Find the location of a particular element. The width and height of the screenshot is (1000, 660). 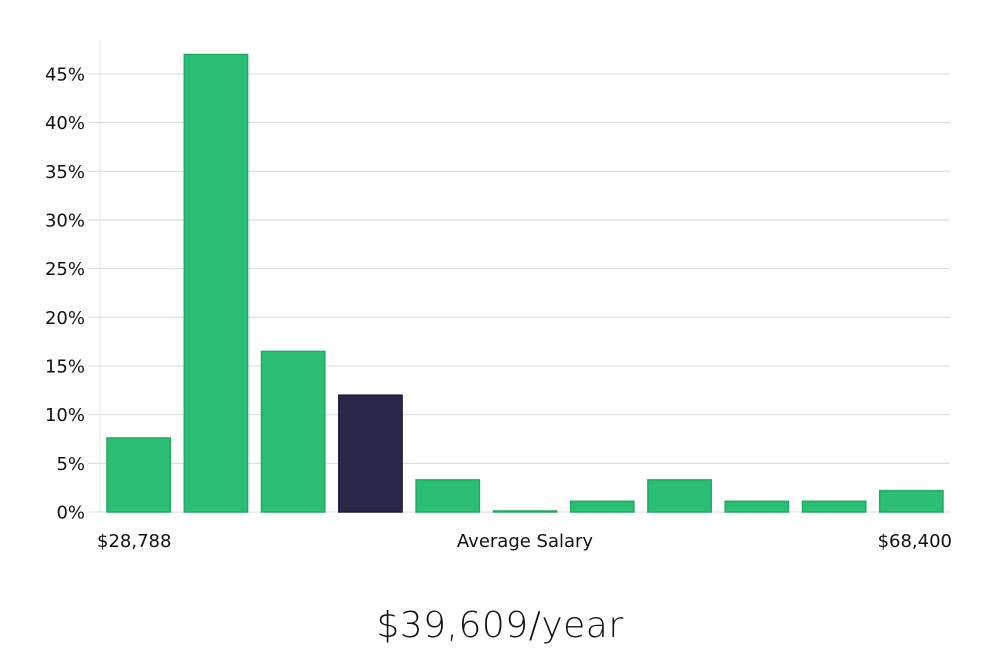

y-tick-label: 25% is located at coordinates (65, 269).